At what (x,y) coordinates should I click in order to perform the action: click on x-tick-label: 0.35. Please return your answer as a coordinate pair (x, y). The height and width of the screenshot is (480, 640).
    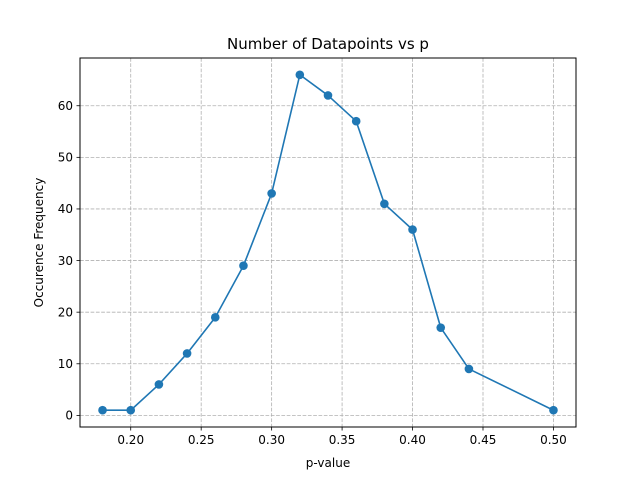
    Looking at the image, I should click on (342, 440).